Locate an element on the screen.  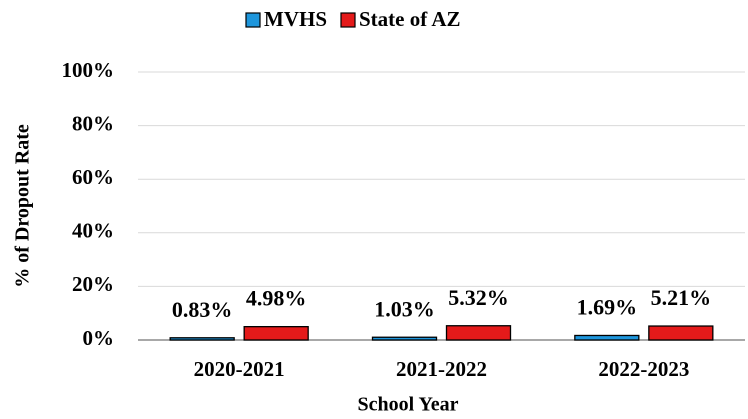
x-tick-label: 2020-2021 is located at coordinates (239, 369).